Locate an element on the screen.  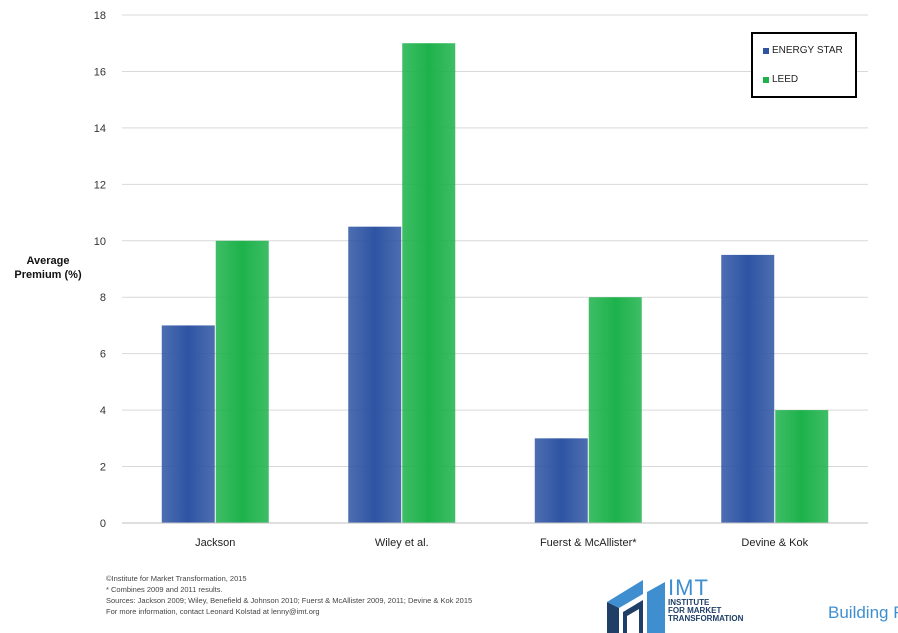
imt-logo-icon is located at coordinates (636, 606).